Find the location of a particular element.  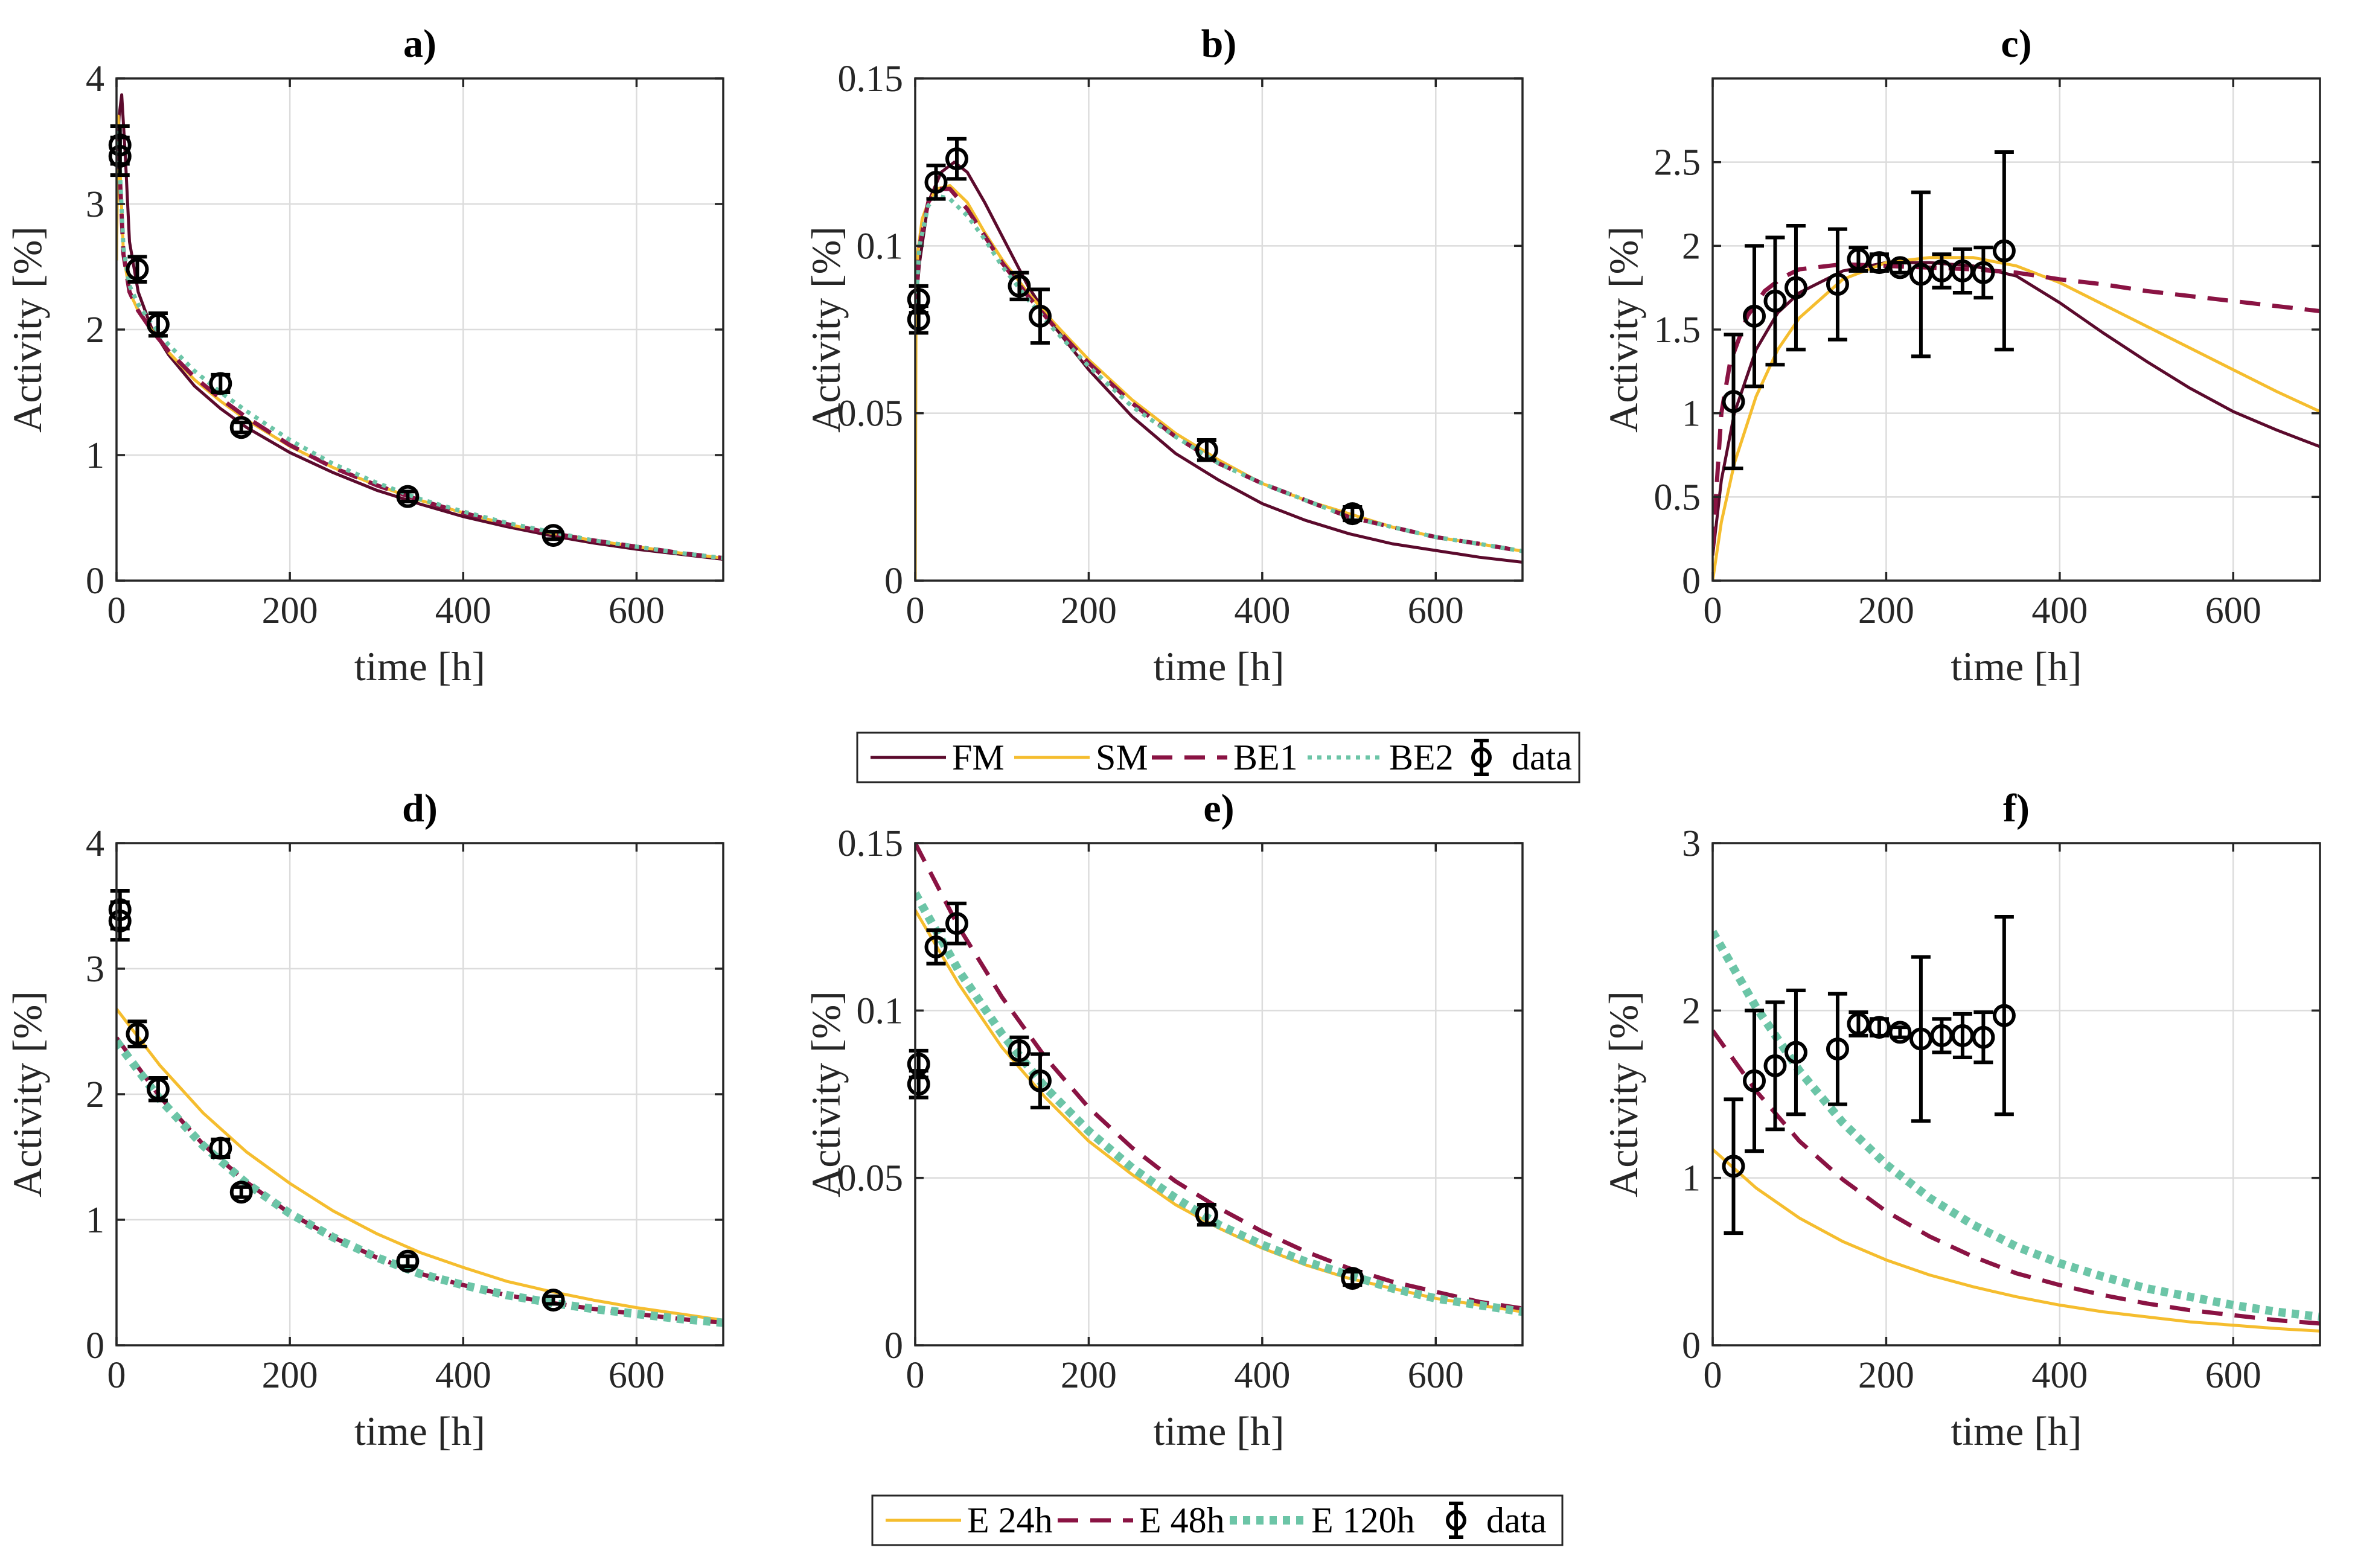

series-line-e-48h is located at coordinates (2016, 1177).